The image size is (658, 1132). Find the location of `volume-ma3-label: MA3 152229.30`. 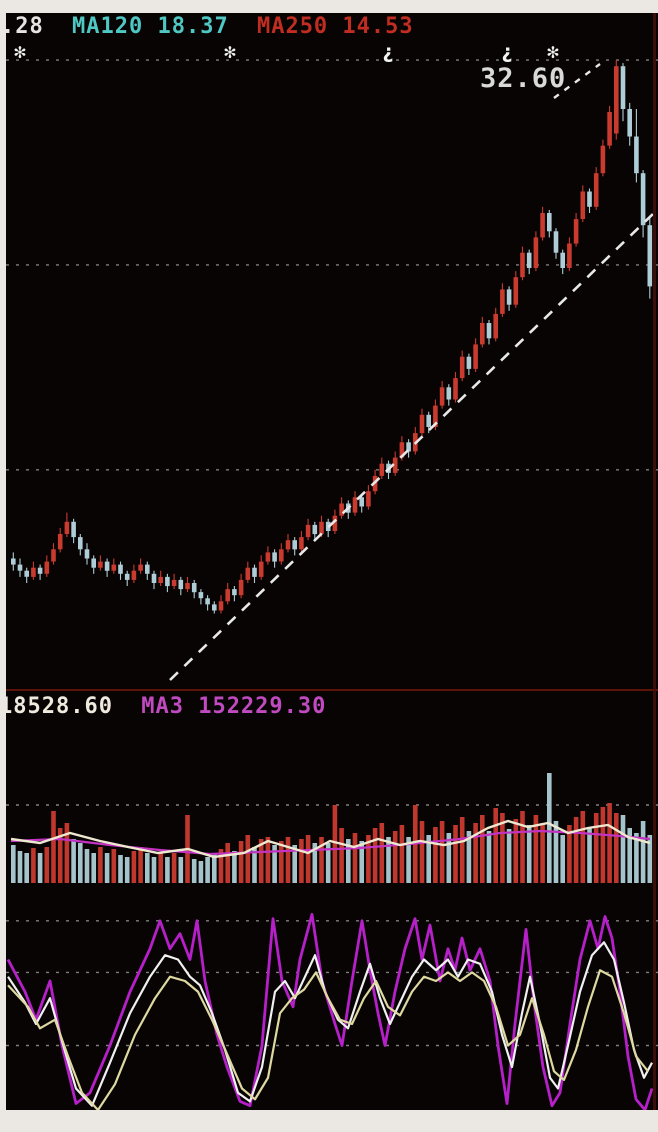

volume-ma3-label: MA3 152229.30 is located at coordinates (234, 706).